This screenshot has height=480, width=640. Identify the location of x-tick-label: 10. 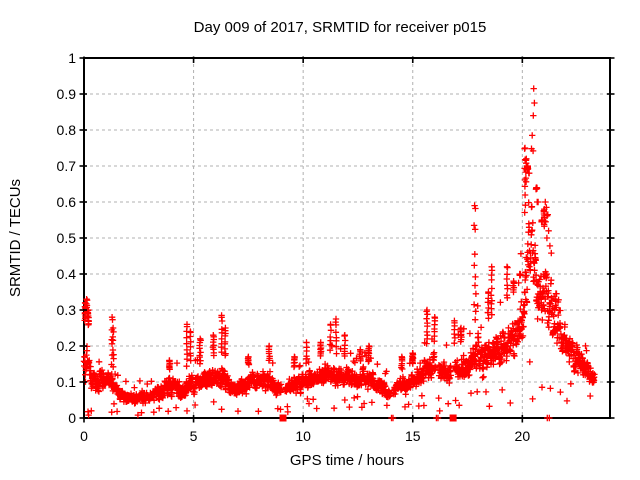
(303, 436).